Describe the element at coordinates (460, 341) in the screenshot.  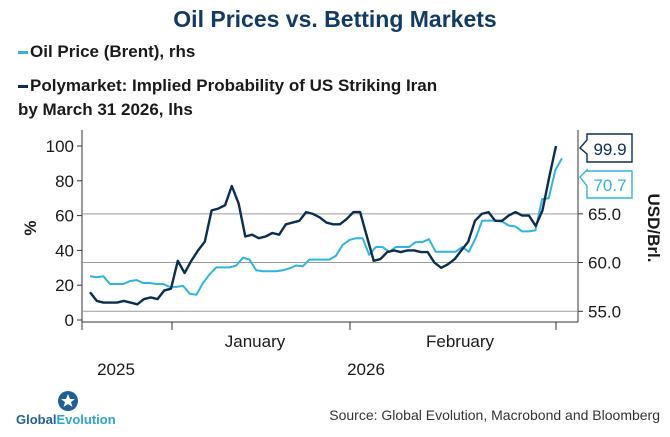
I see `x-month-label: February` at that location.